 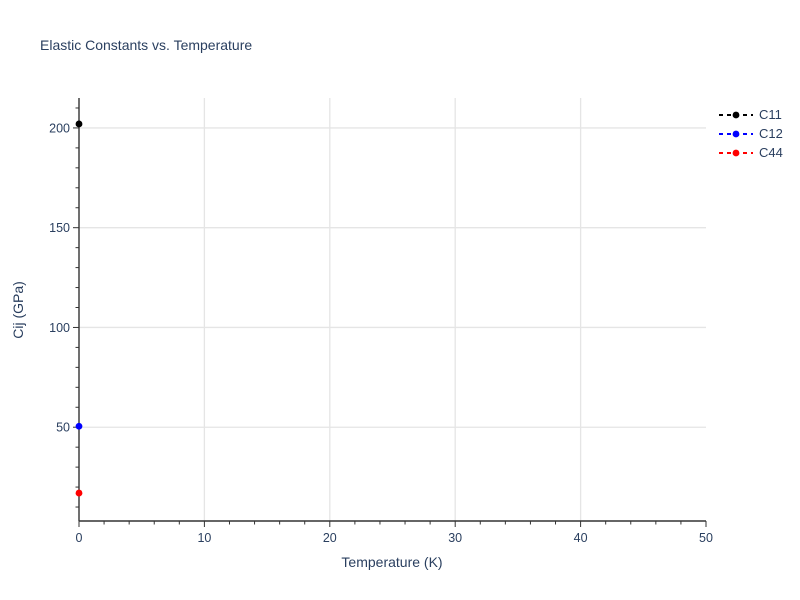 What do you see at coordinates (79, 538) in the screenshot?
I see `x-tick-label: 0` at bounding box center [79, 538].